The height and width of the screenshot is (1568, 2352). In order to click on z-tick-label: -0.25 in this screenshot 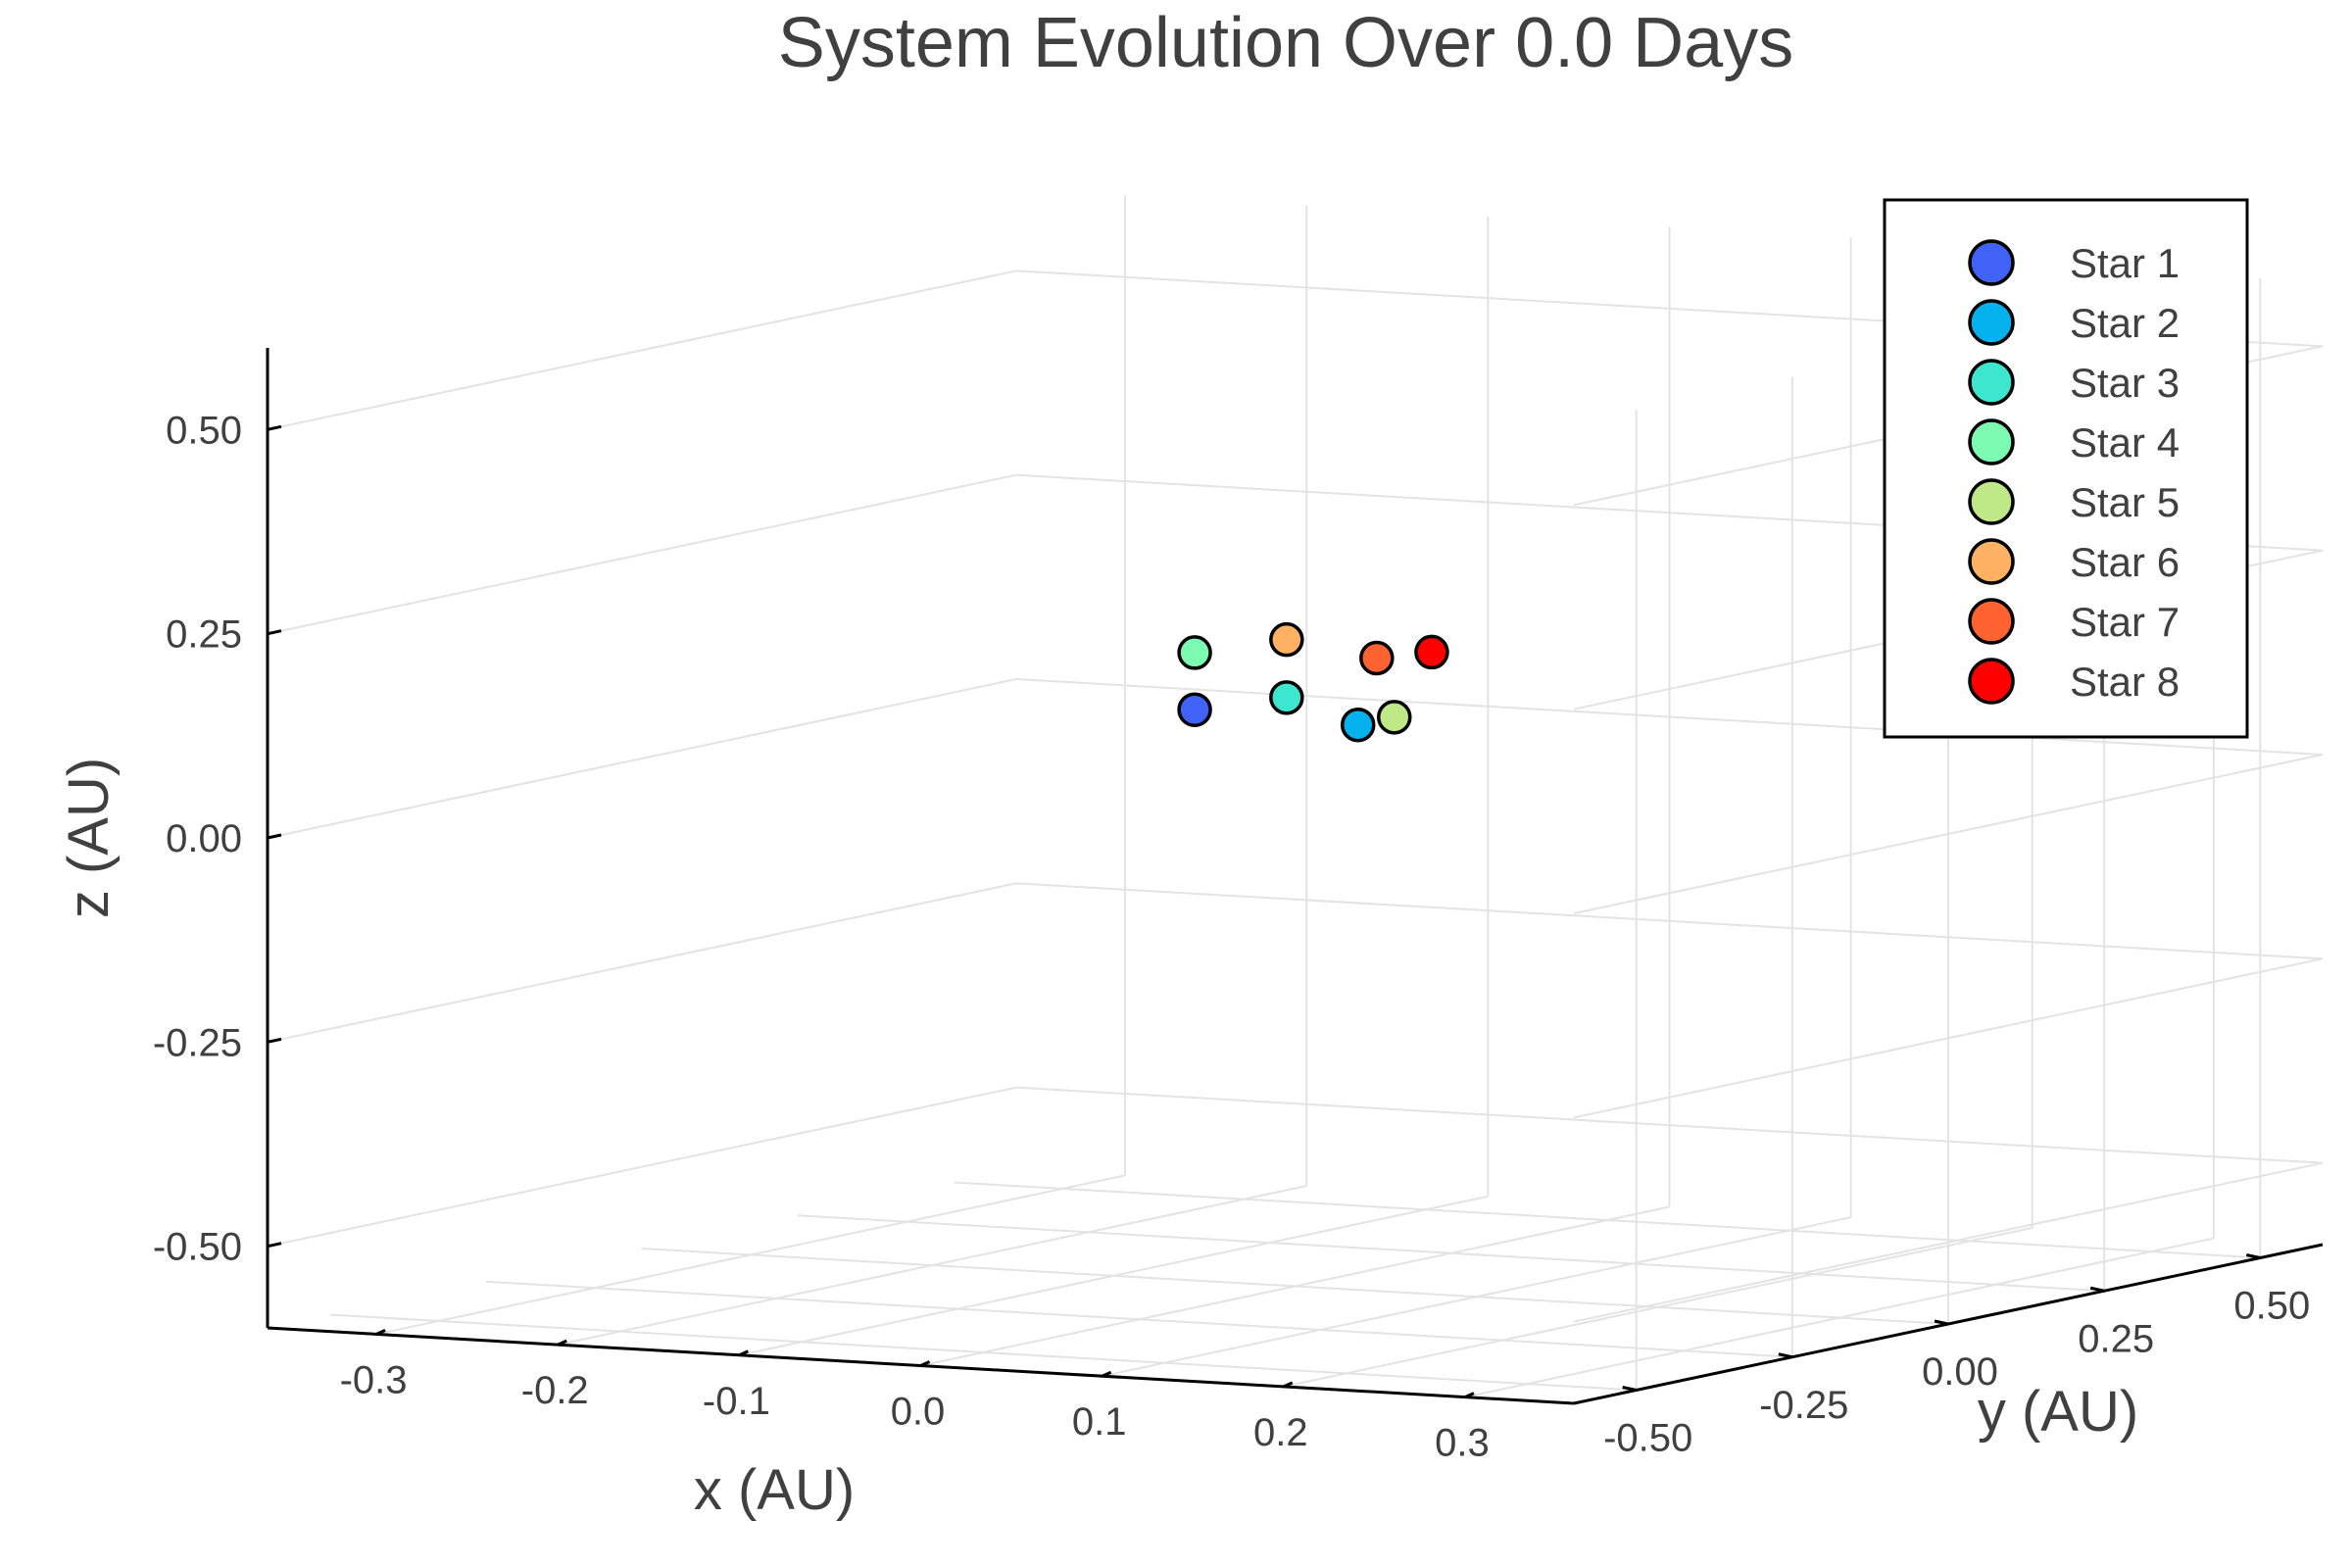, I will do `click(197, 1042)`.